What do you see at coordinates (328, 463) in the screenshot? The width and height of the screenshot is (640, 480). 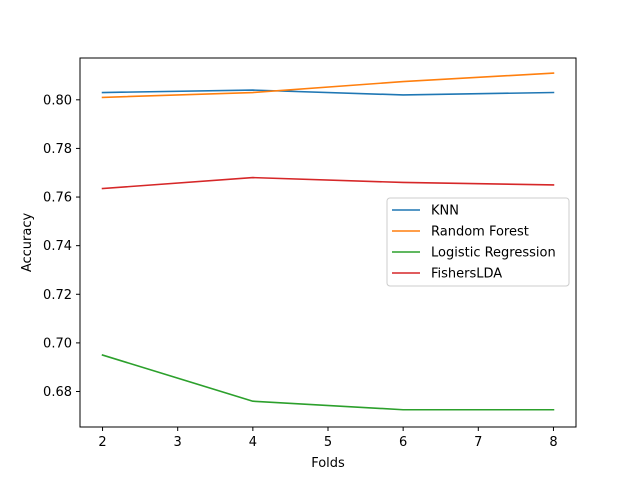 I see `x-axis-label: Folds` at bounding box center [328, 463].